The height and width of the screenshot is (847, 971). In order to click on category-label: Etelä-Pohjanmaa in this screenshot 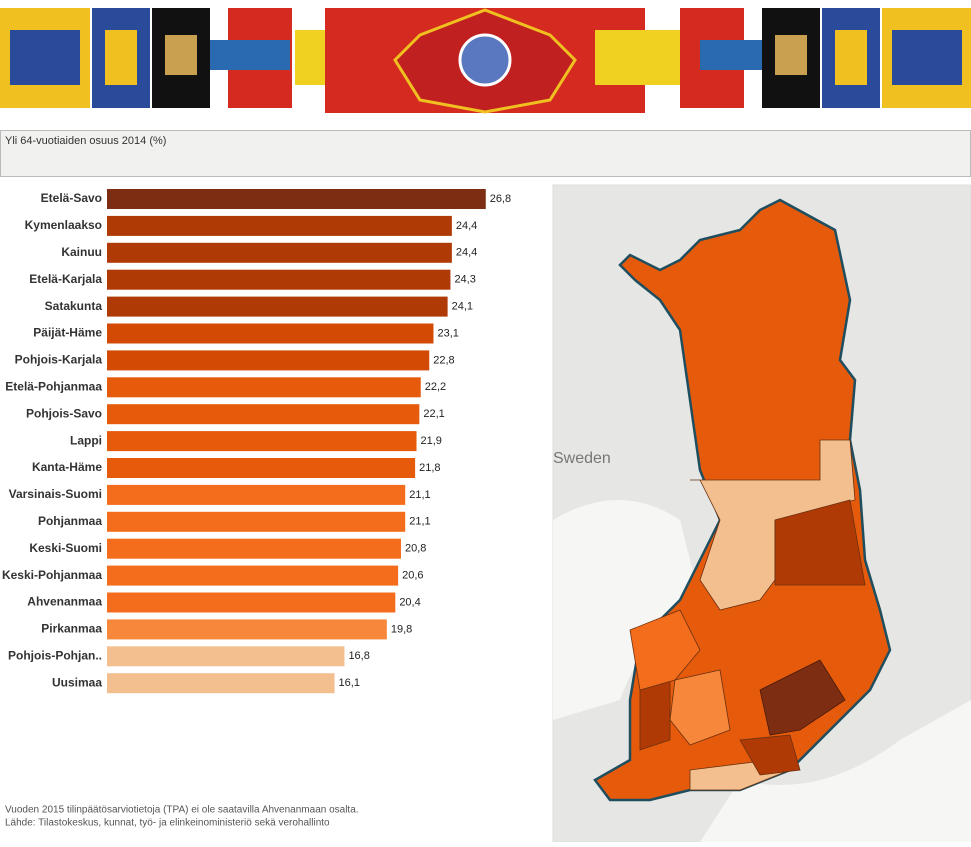, I will do `click(53, 386)`.